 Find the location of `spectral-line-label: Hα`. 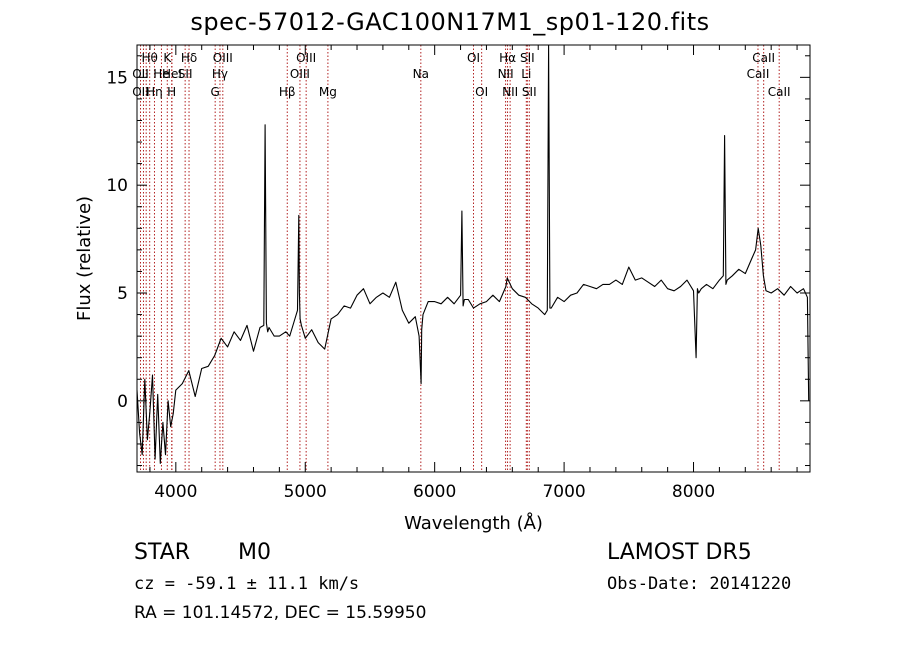

spectral-line-label: Hα is located at coordinates (507, 58).